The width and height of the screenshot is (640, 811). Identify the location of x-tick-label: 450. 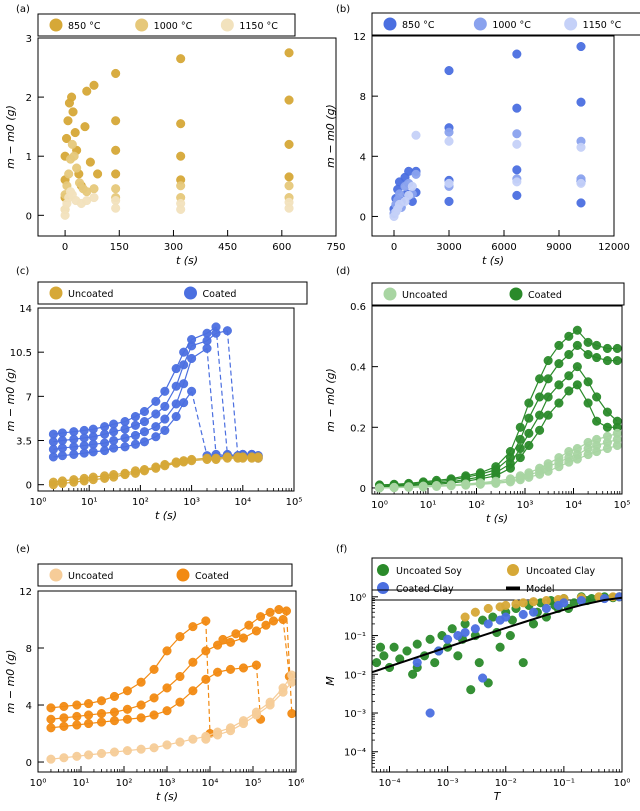
(227, 247).